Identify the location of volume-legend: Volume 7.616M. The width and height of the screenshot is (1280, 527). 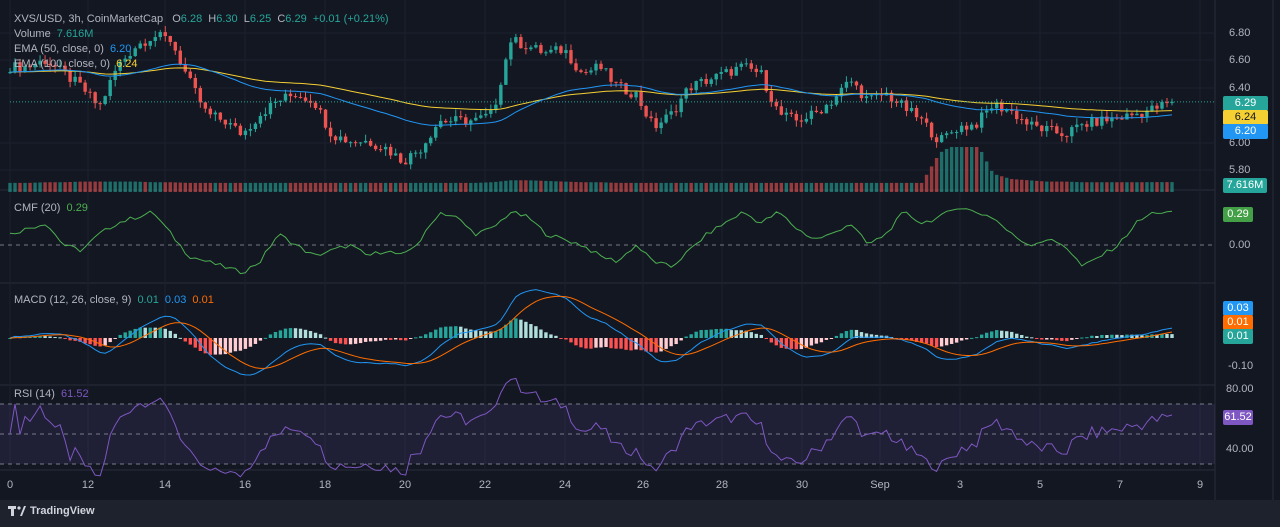
(53, 34).